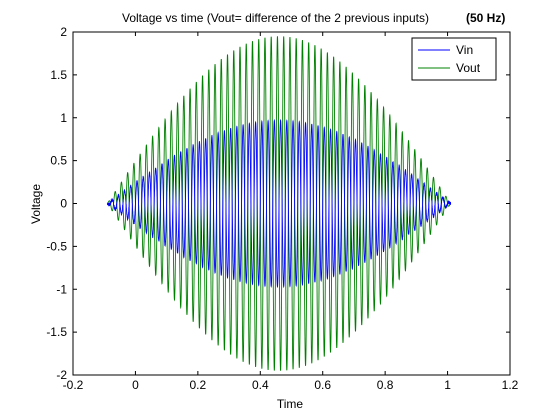  I want to click on y-tick-label: 1.5, so click(58, 75).